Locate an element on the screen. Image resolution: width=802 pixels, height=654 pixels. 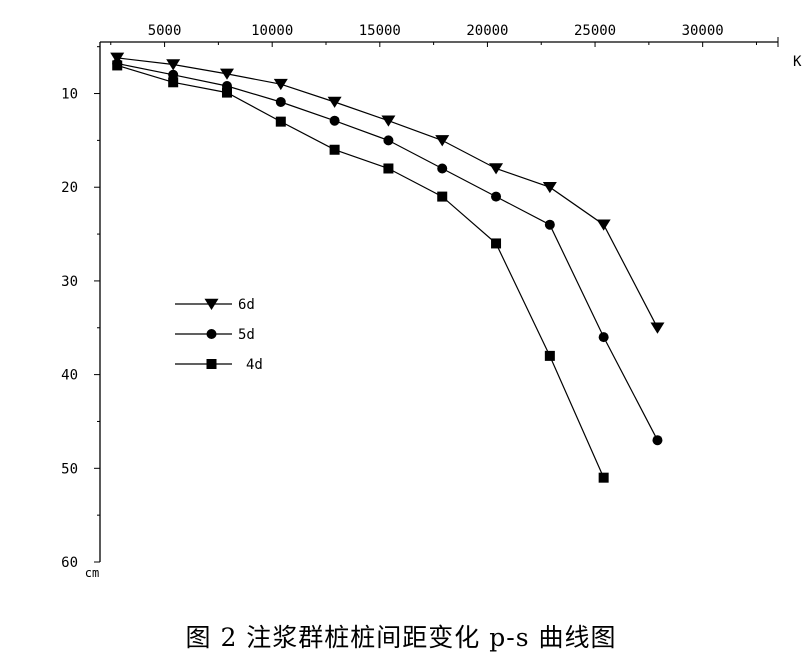
legend-item-4d: 4d is located at coordinates (219, 365).